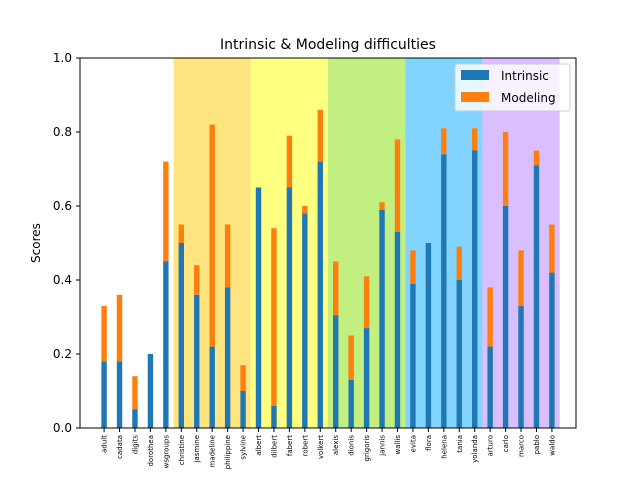  I want to click on bar-modeling-wallis, so click(397, 185).